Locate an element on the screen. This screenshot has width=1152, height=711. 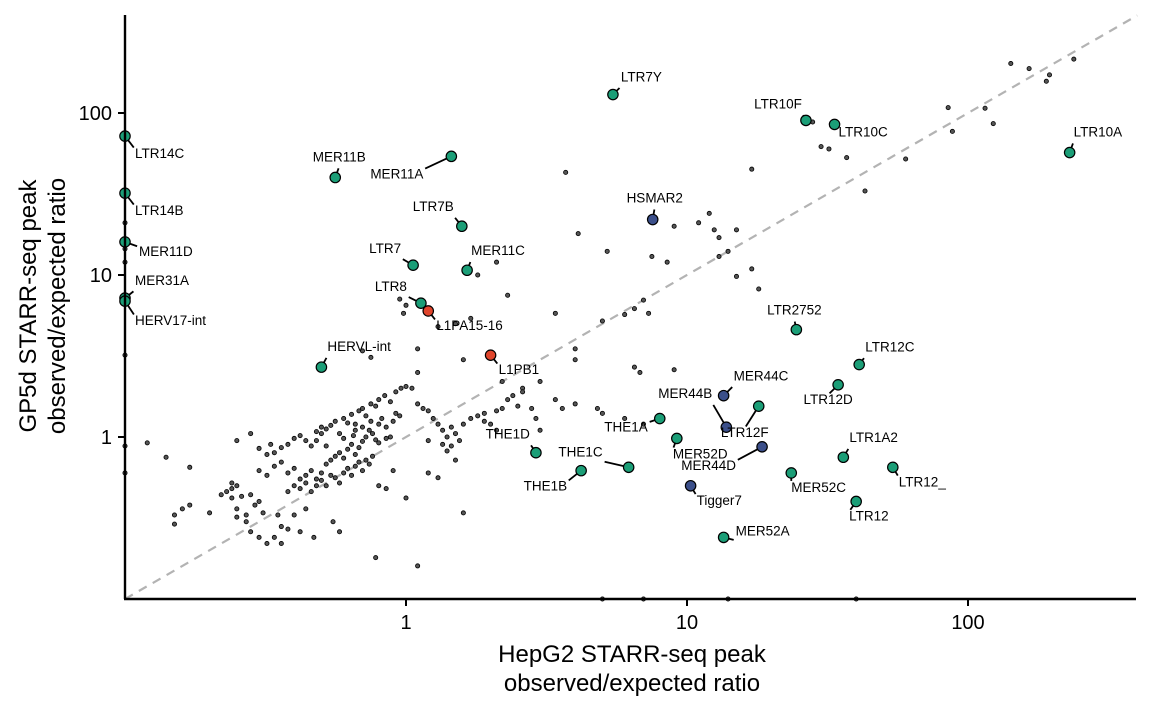
point-label: LTR1A2 is located at coordinates (873, 437).